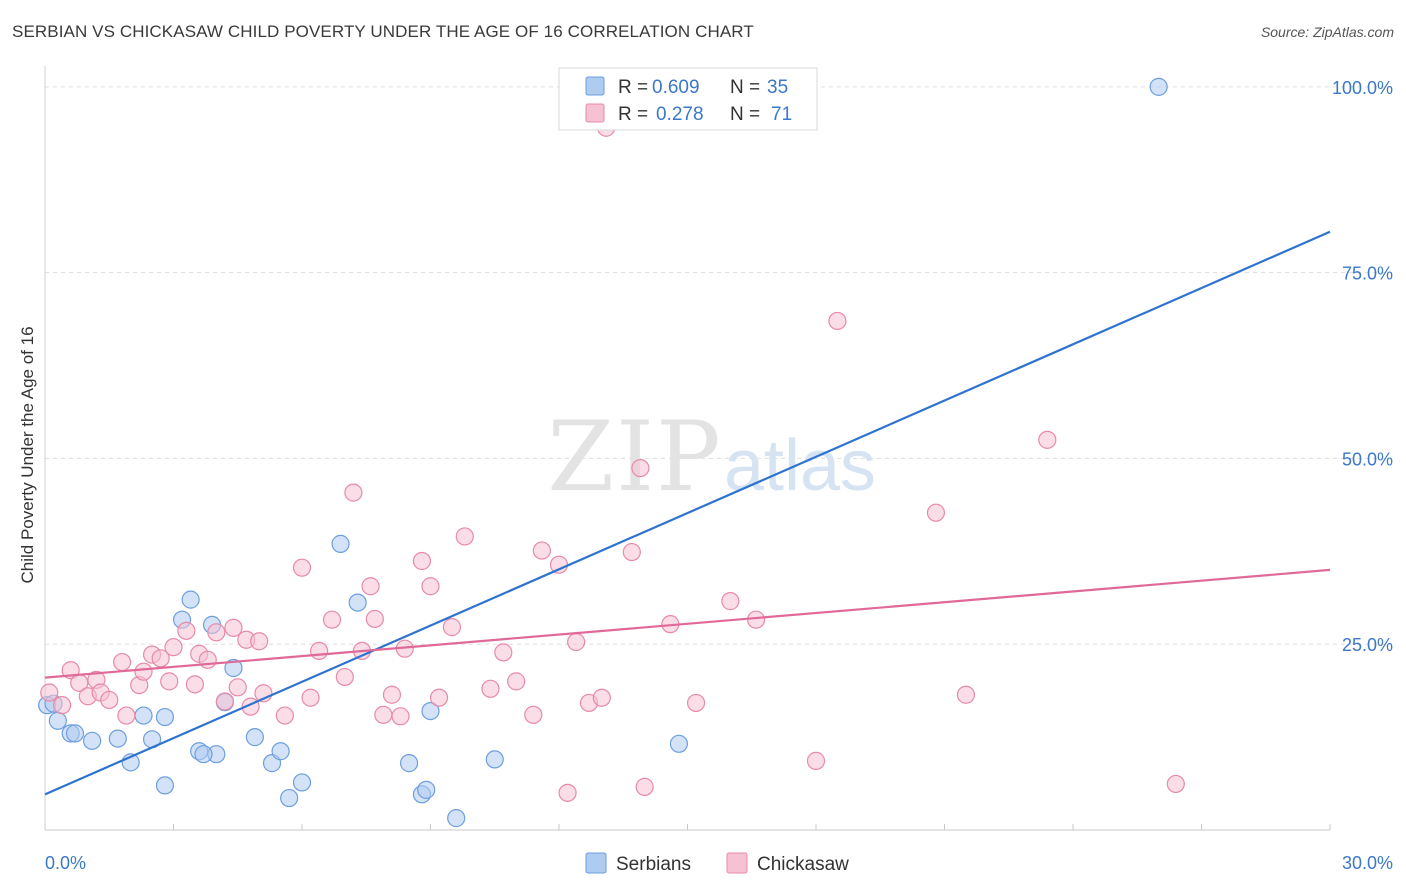  What do you see at coordinates (596, 863) in the screenshot?
I see `bottom-legend-swatch-serbians` at bounding box center [596, 863].